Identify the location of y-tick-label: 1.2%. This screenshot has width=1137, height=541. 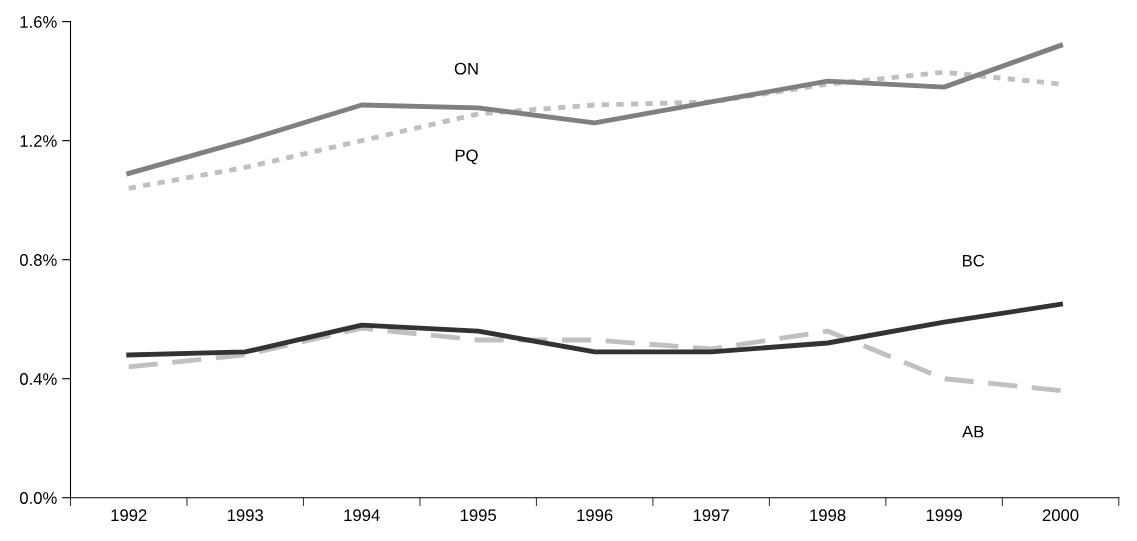
(38, 141).